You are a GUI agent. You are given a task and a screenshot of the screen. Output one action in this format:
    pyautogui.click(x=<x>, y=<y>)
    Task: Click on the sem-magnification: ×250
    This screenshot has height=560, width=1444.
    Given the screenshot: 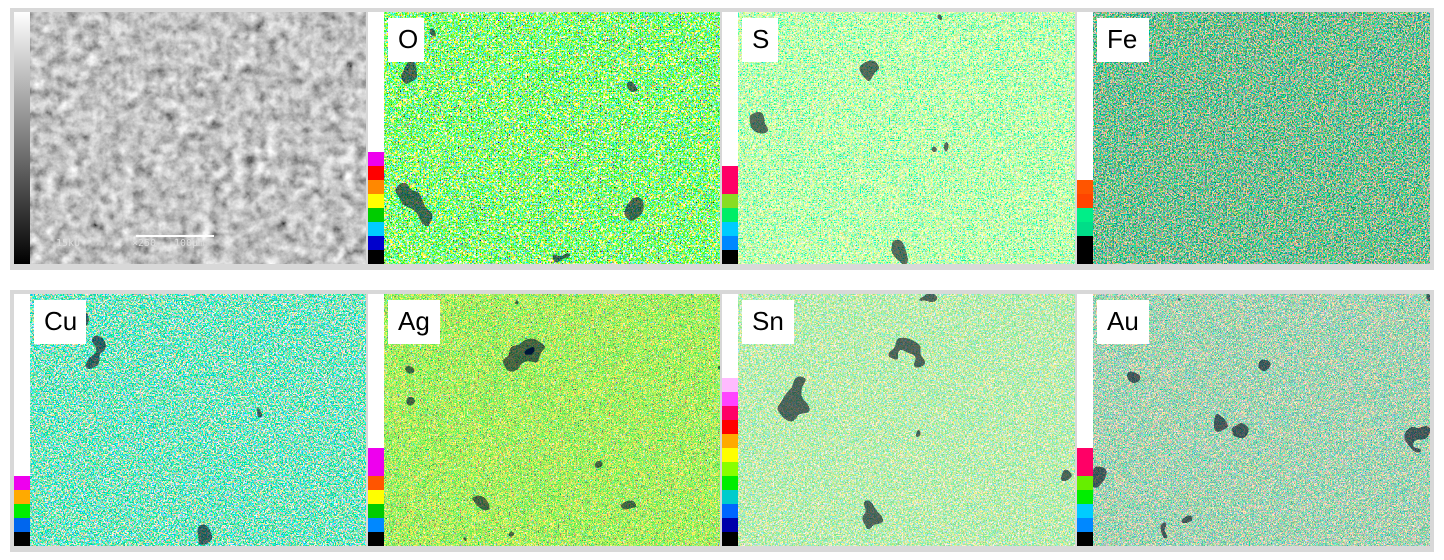 What is the action you would take?
    pyautogui.click(x=144, y=243)
    